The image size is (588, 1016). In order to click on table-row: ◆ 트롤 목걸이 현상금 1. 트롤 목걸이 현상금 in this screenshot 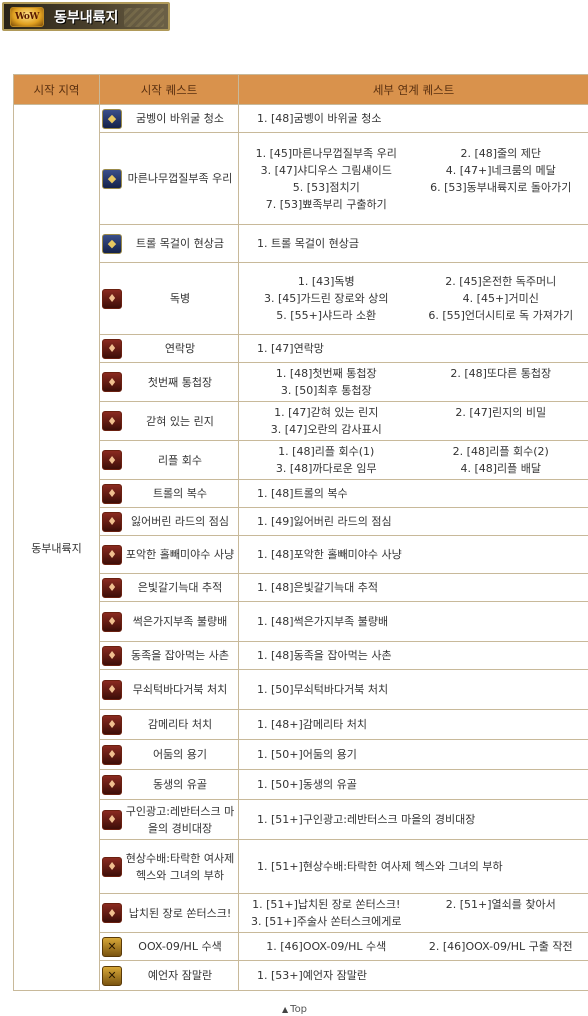, I will do `click(301, 243)`.